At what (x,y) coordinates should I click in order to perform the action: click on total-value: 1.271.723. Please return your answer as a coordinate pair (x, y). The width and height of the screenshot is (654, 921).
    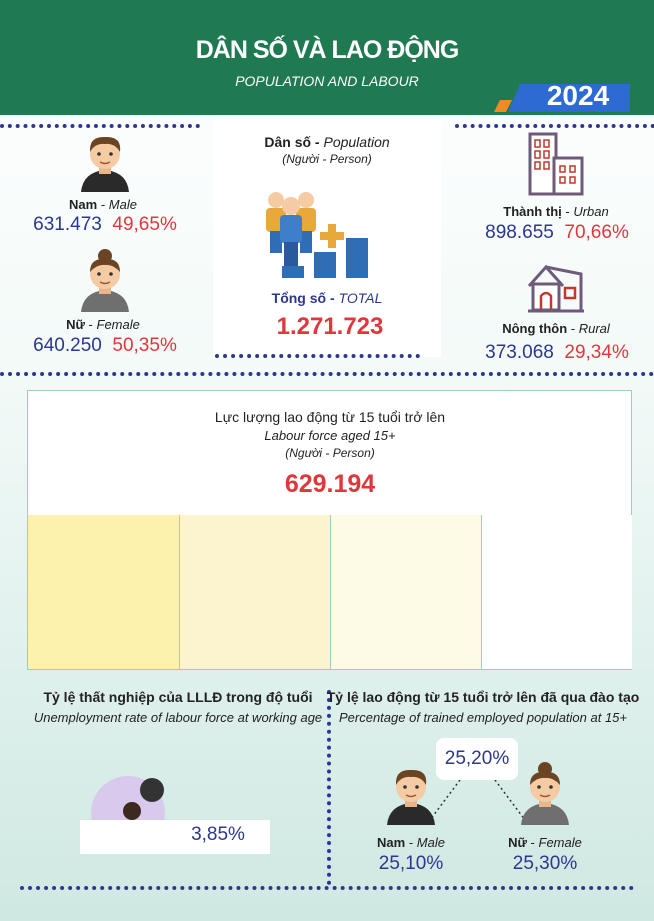
    Looking at the image, I should click on (330, 326).